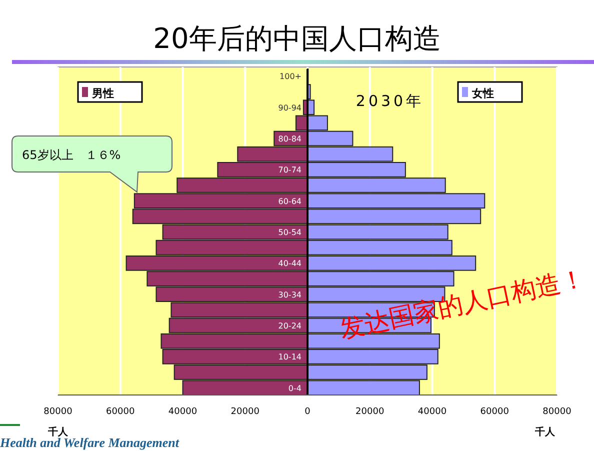 The image size is (594, 451). What do you see at coordinates (290, 170) in the screenshot?
I see `y-tick-label: 70-74` at bounding box center [290, 170].